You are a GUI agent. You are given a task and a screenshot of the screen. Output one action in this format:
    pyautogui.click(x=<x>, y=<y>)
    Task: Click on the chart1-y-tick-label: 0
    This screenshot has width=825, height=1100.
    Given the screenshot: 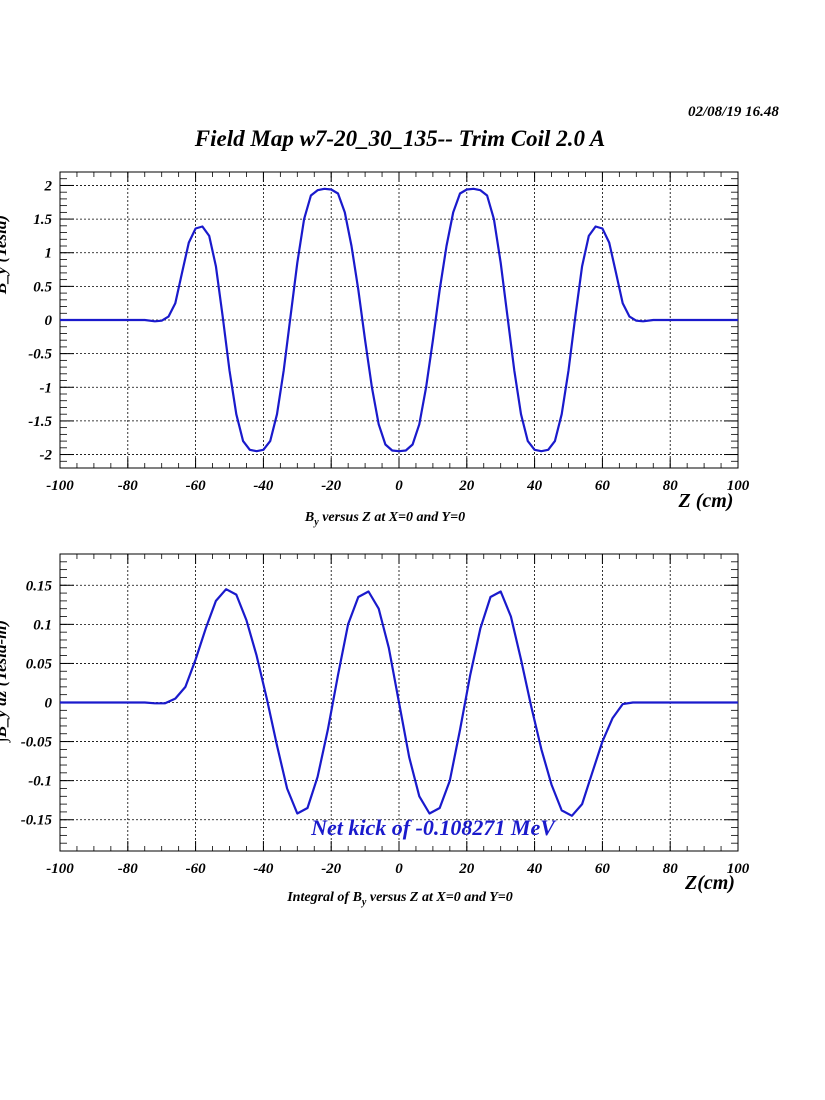 What is the action you would take?
    pyautogui.click(x=49, y=321)
    